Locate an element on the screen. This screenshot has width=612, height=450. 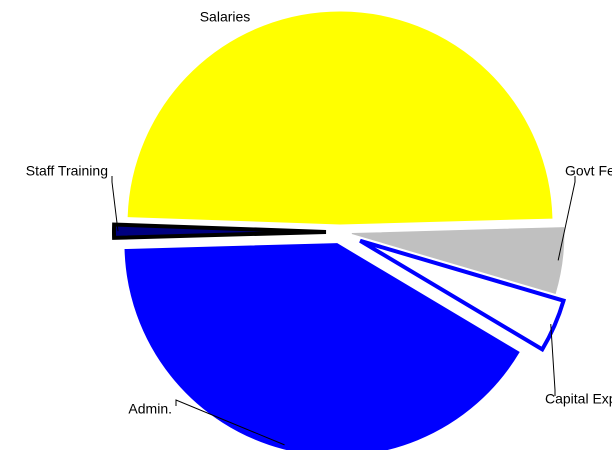
slice-label: Staff Training is located at coordinates (67, 171).